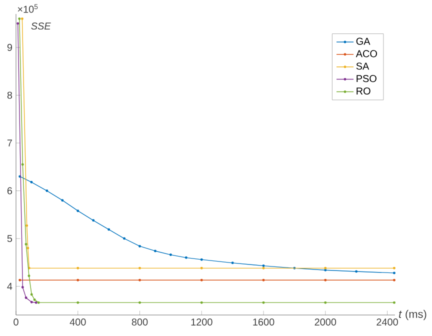 The width and height of the screenshot is (432, 336). What do you see at coordinates (363, 41) in the screenshot?
I see `legend-label: GA` at bounding box center [363, 41].